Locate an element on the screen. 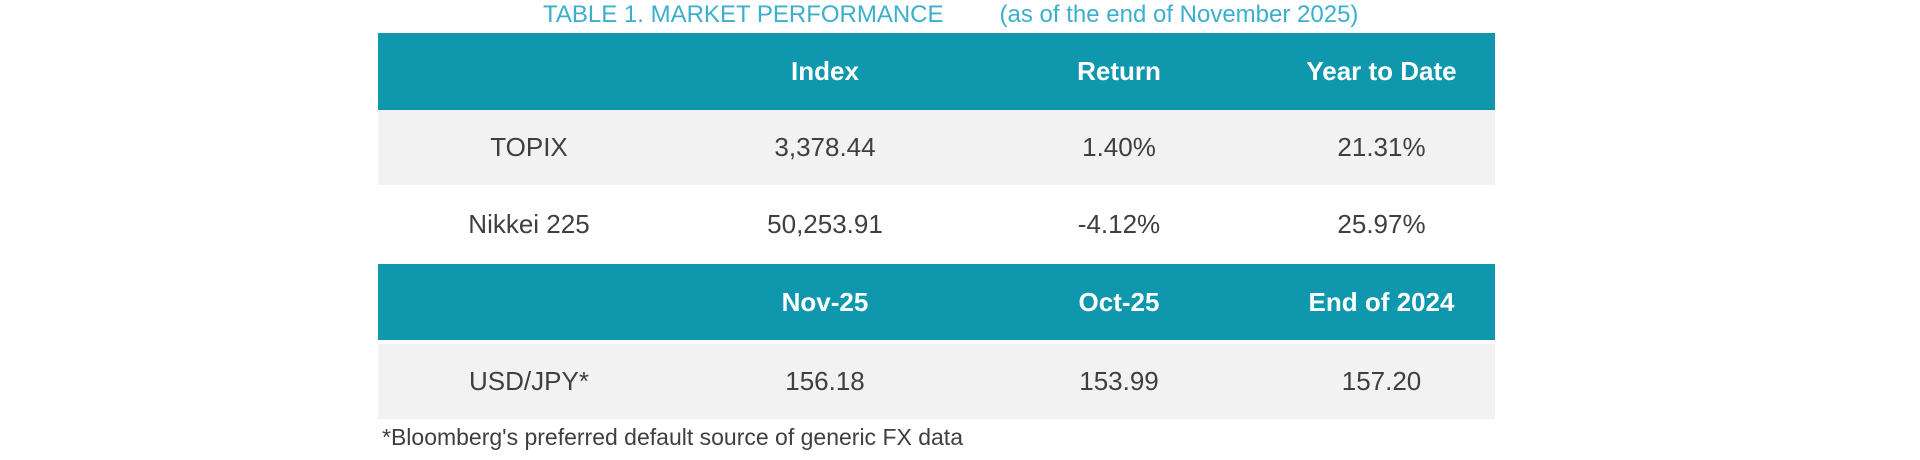 Image resolution: width=1920 pixels, height=460 pixels. row-label: Nikkei 225 is located at coordinates (529, 224).